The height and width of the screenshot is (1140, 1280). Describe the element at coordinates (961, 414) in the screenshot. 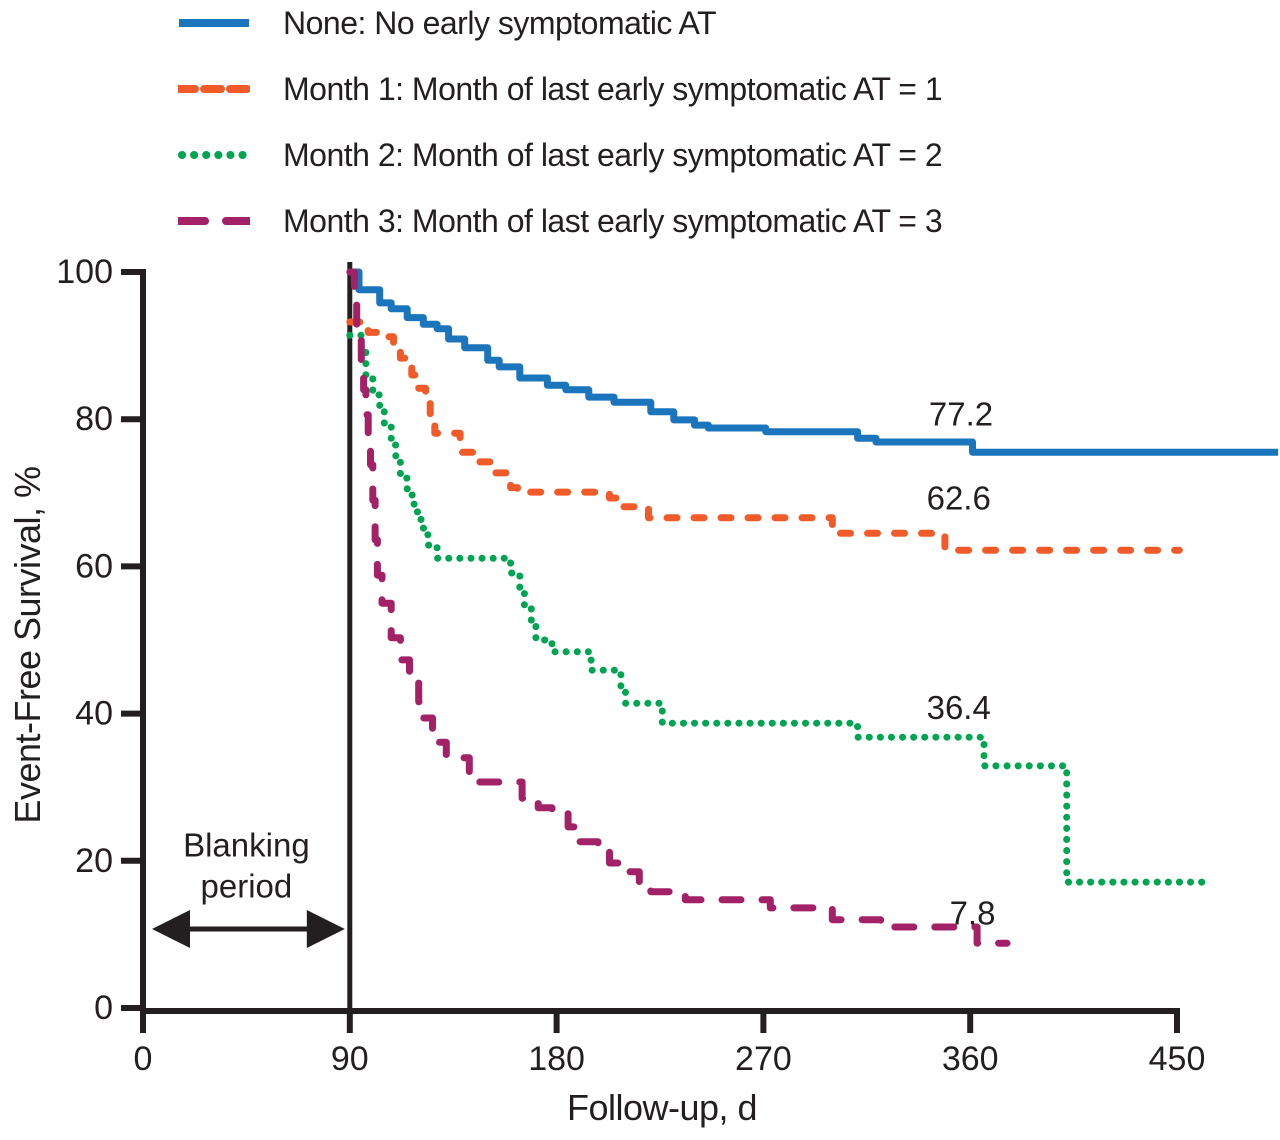

I see `svg-text: 77.2` at that location.